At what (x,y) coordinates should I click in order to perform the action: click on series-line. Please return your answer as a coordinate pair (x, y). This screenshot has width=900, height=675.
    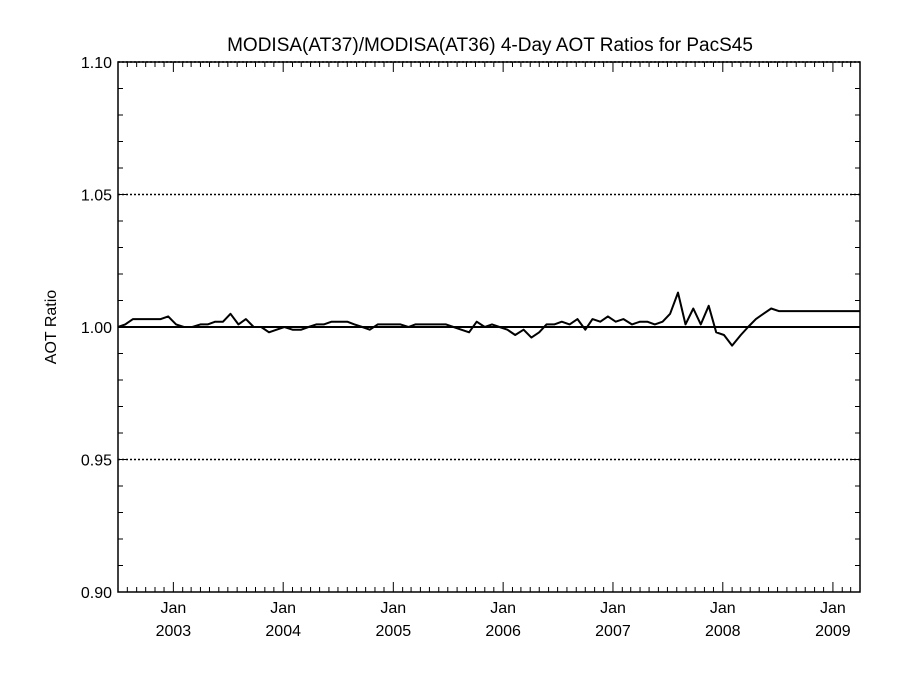
    Looking at the image, I should click on (488, 319).